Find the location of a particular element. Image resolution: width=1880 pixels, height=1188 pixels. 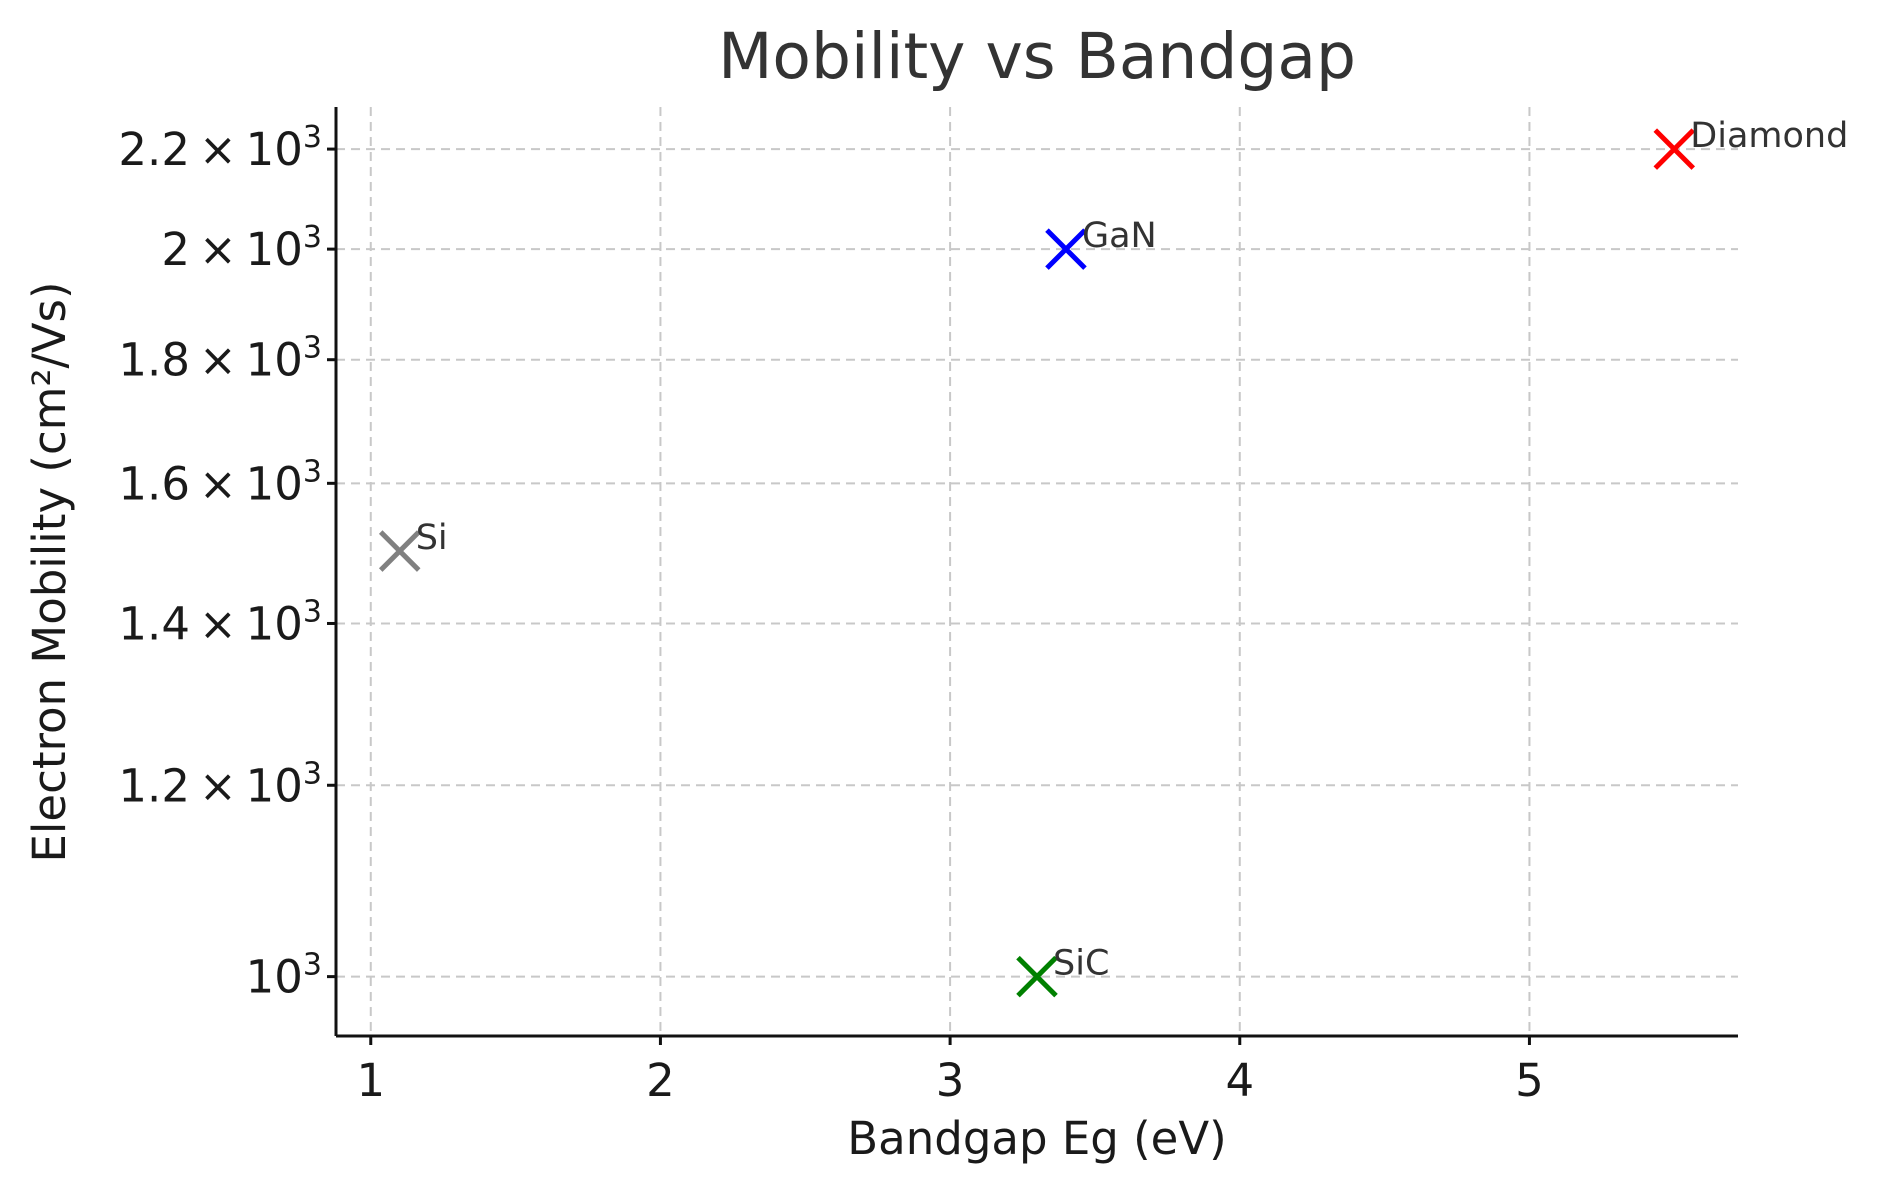

scatter-point: Si is located at coordinates (413, 545).